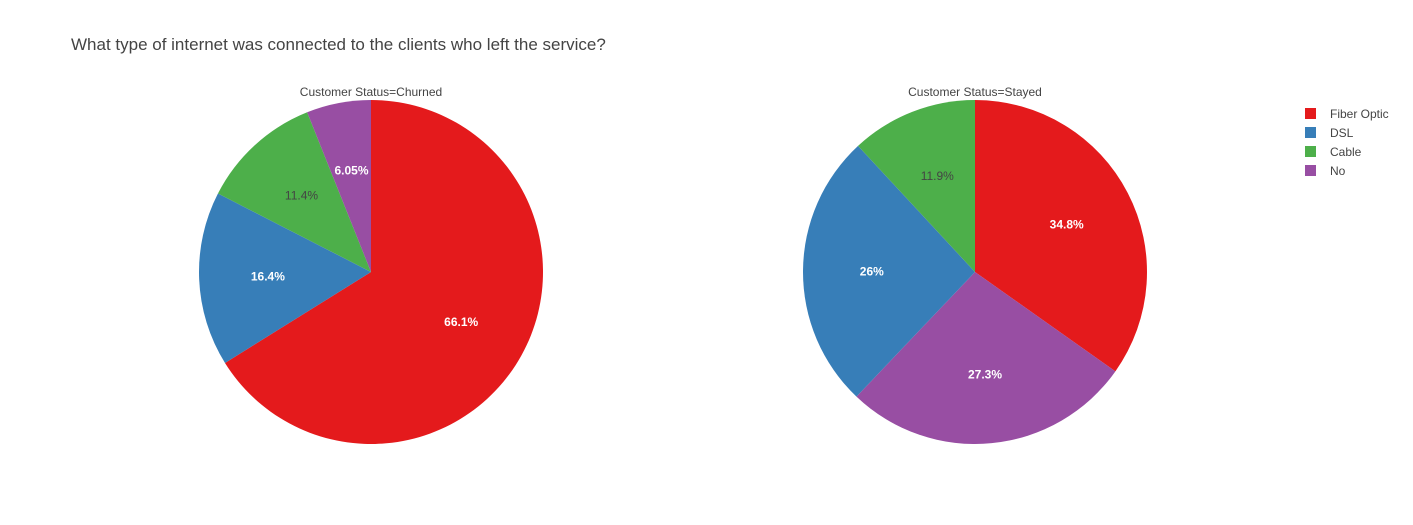 Image resolution: width=1413 pixels, height=525 pixels. What do you see at coordinates (986, 358) in the screenshot?
I see `pie-slice-stayed-no` at bounding box center [986, 358].